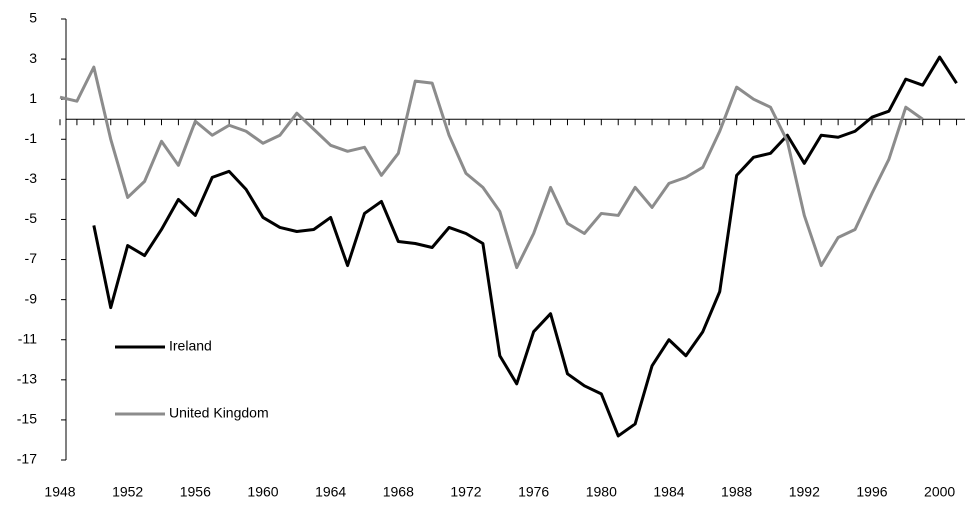  I want to click on x-tick-label: 1980, so click(601, 492).